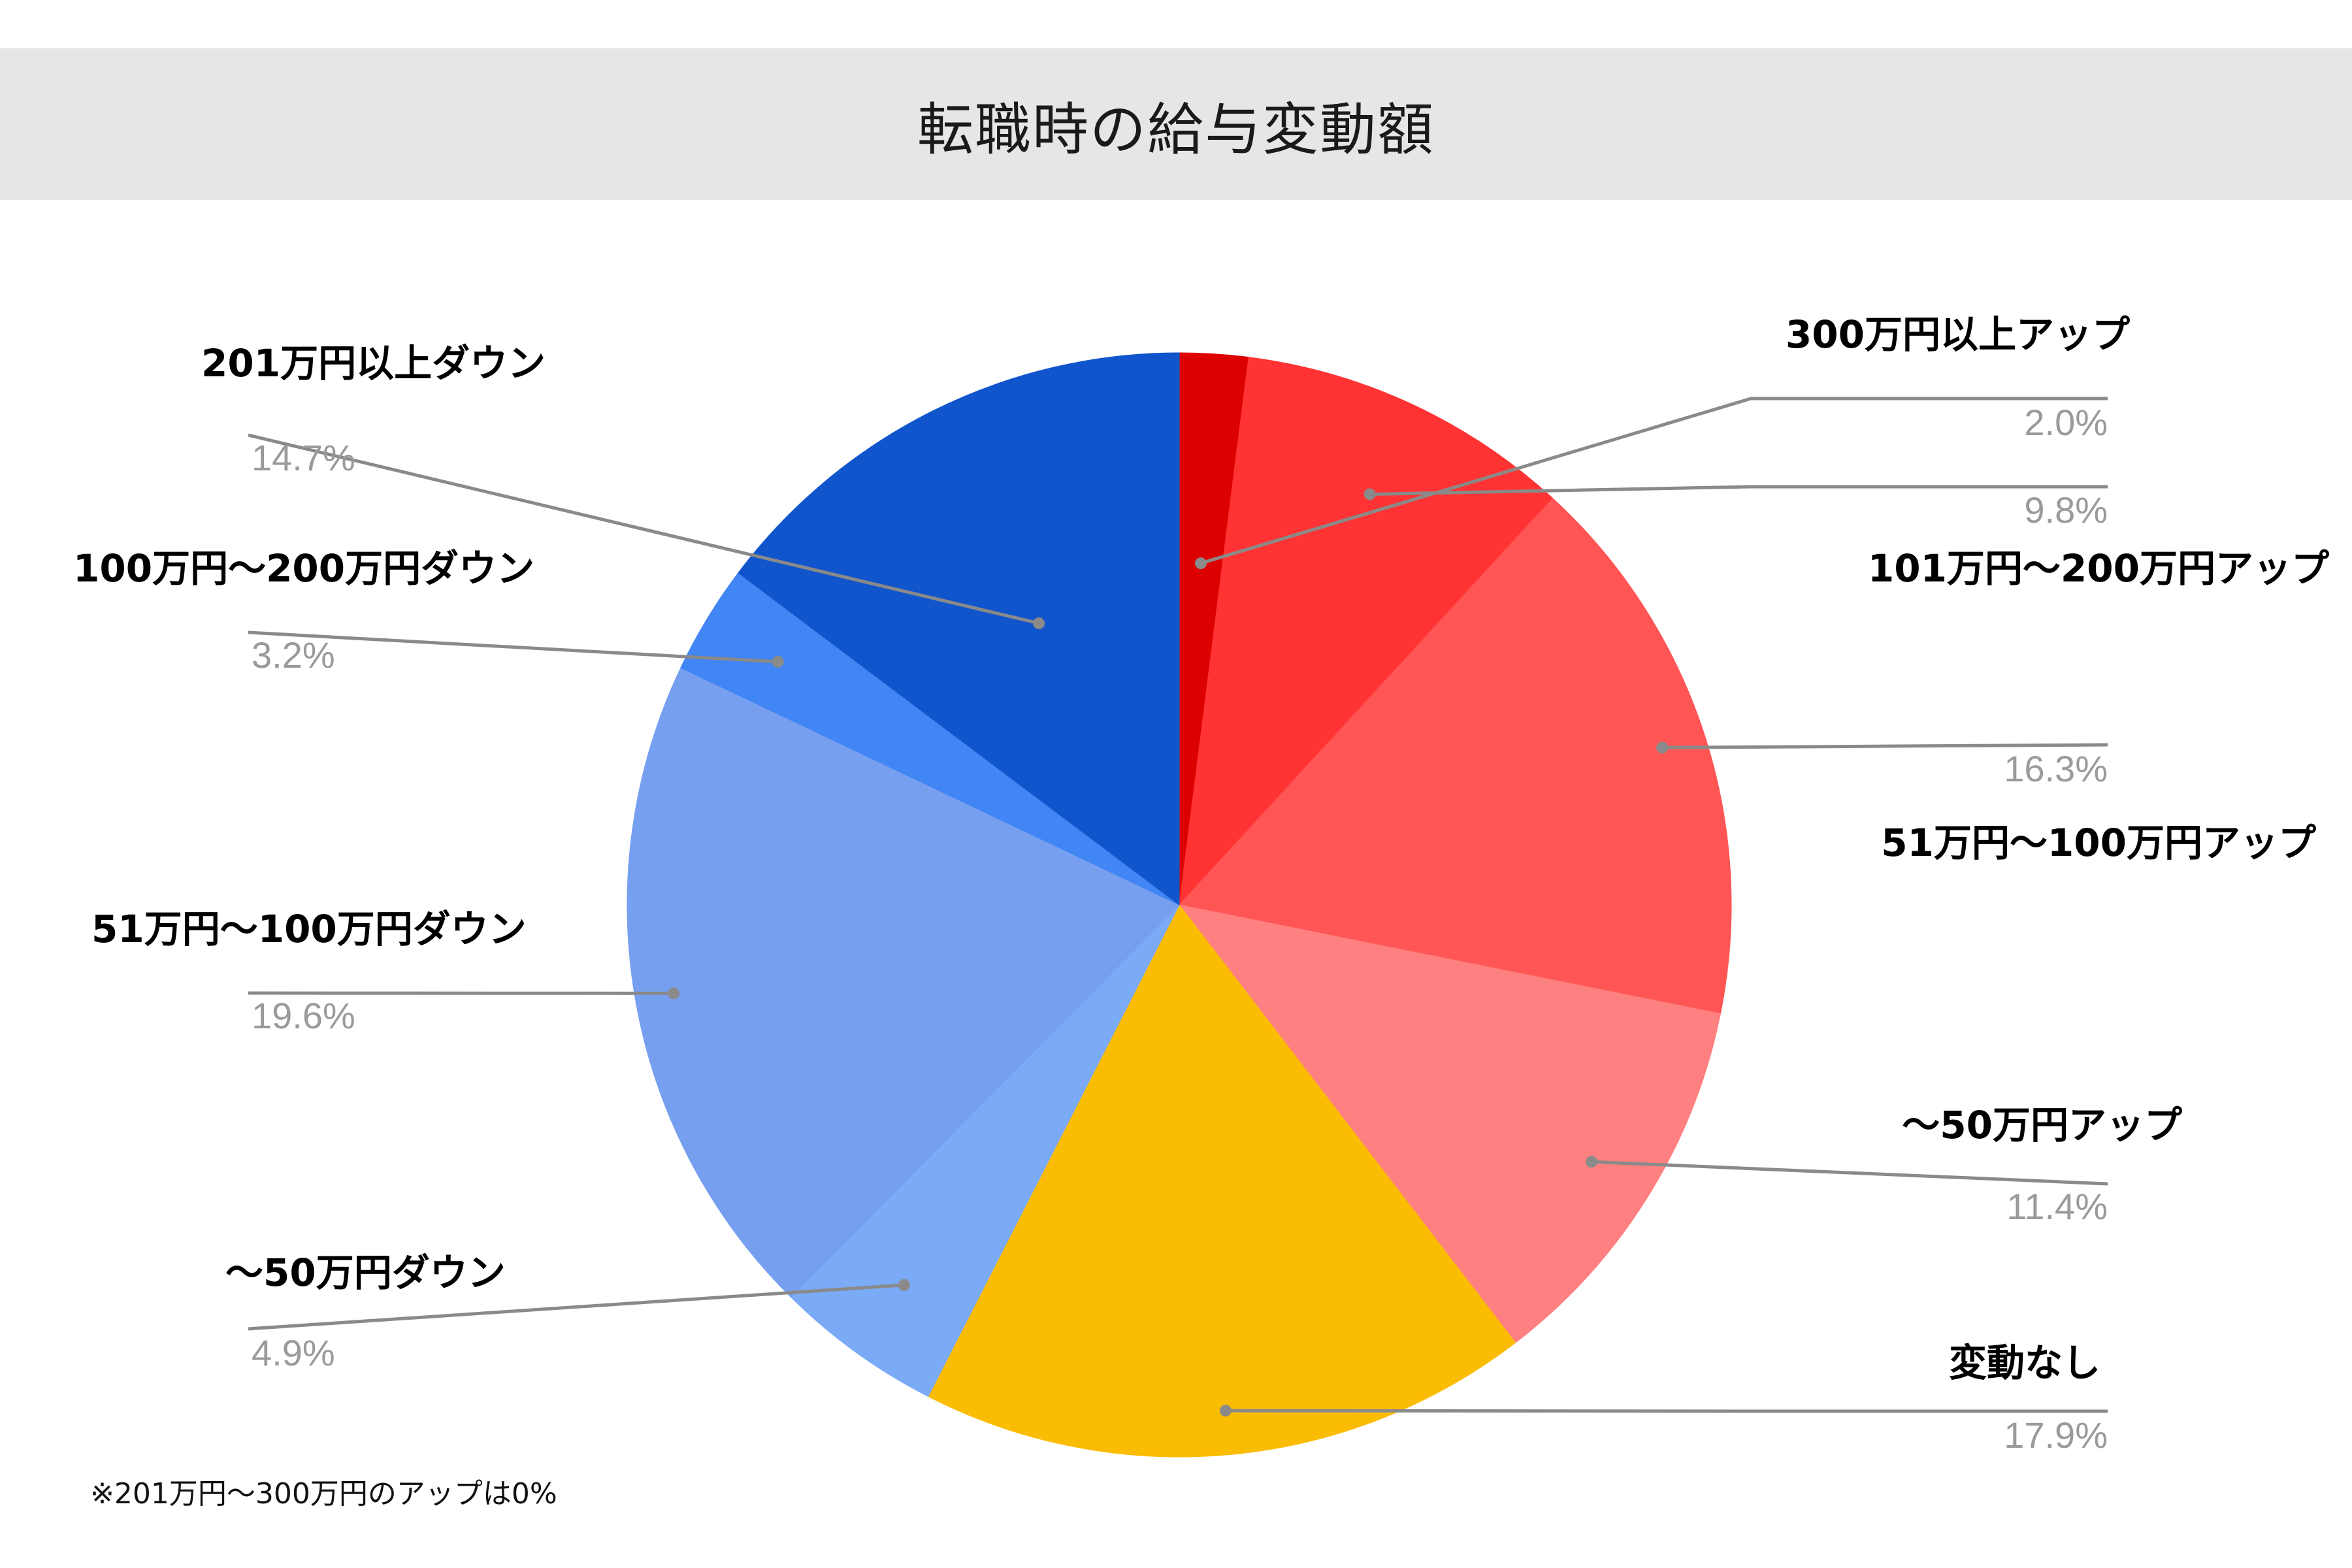 The width and height of the screenshot is (2352, 1568). Describe the element at coordinates (309, 929) in the screenshot. I see `slice-label-7: 51万円〜100万円ダウン` at that location.